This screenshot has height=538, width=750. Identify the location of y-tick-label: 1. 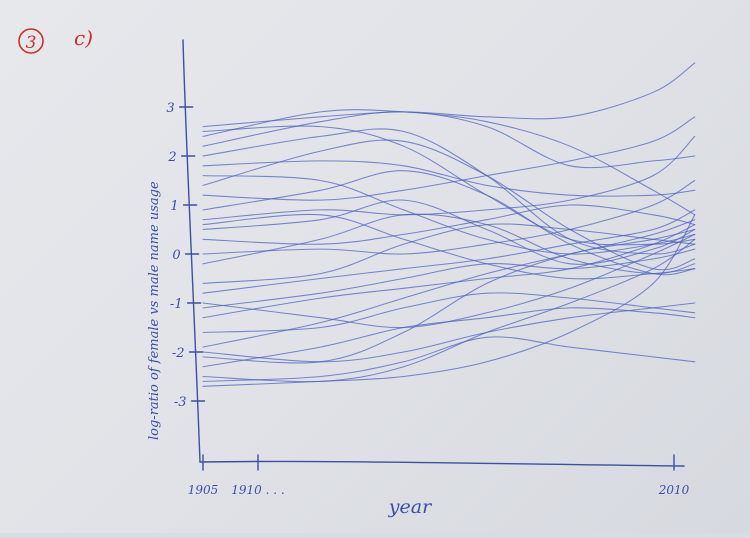
(174, 206).